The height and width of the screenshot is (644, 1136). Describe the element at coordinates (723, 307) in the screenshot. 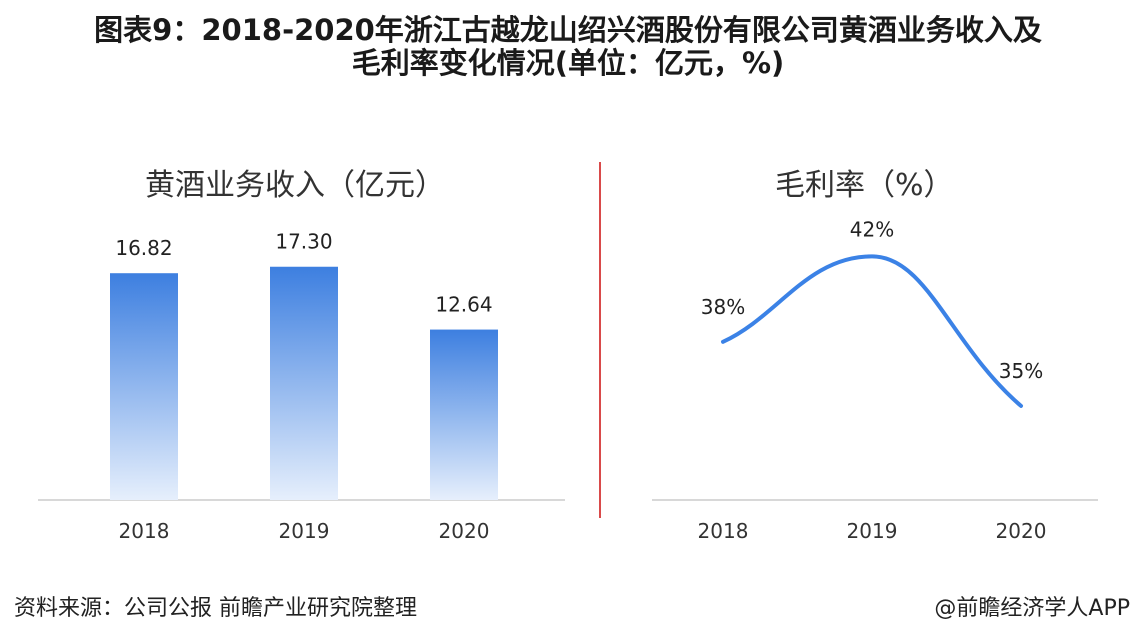

I see `line-value-label: 38%` at that location.